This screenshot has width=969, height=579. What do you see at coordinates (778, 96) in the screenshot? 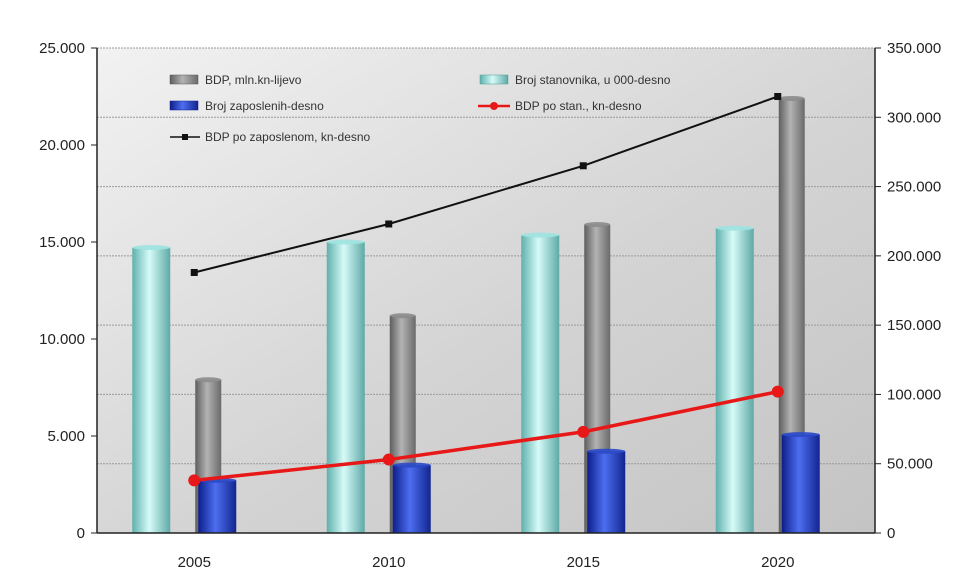
I see `point-bdp-po-zaposlenom-kn-desno-2020` at bounding box center [778, 96].